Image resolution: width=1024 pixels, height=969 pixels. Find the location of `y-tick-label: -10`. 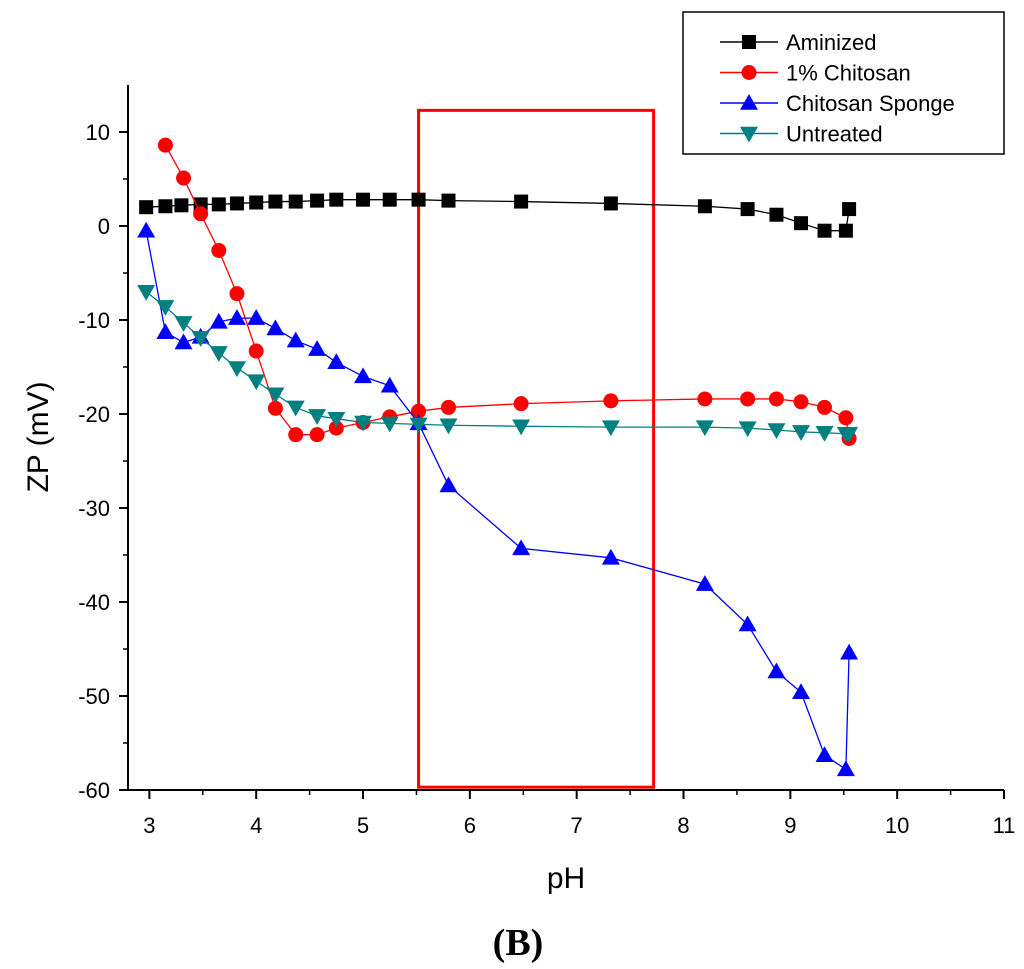

y-tick-label: -10 is located at coordinates (94, 320).